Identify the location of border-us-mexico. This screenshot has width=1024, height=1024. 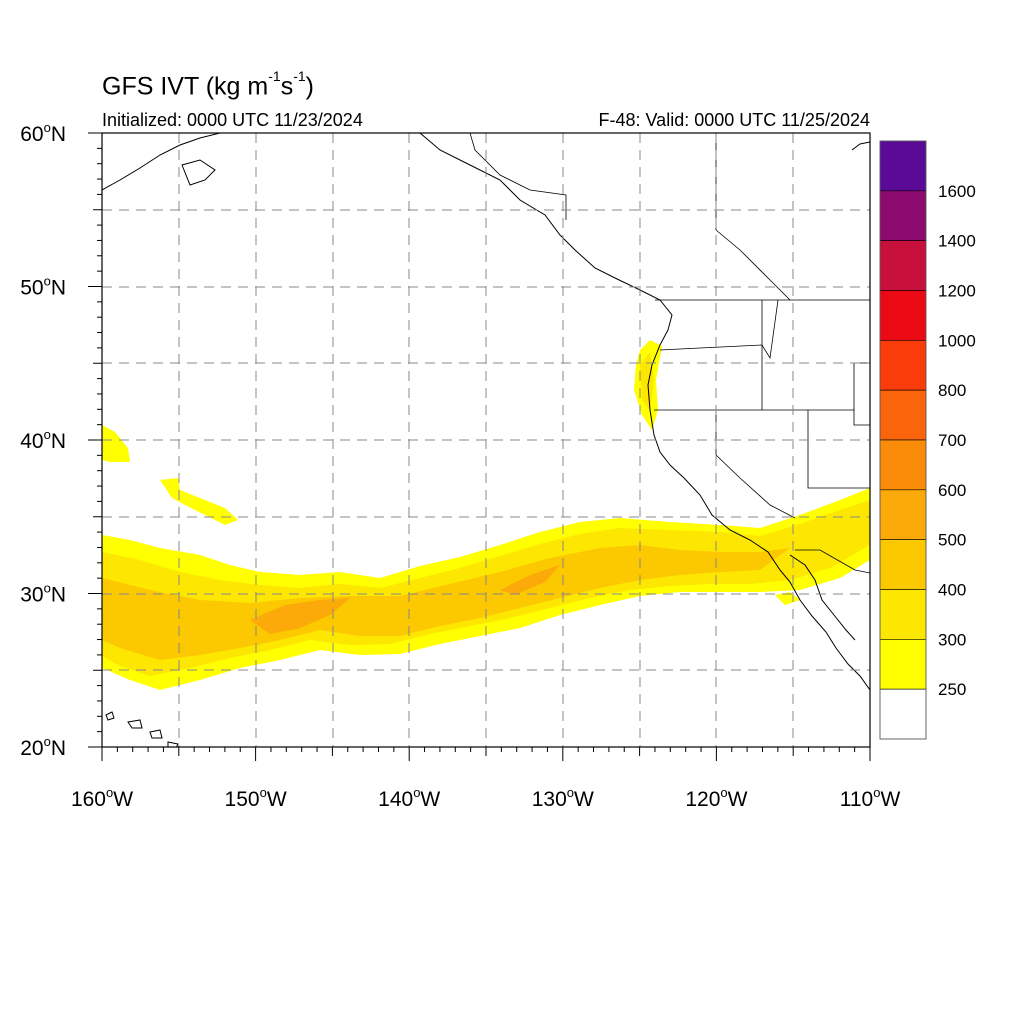
(832, 561).